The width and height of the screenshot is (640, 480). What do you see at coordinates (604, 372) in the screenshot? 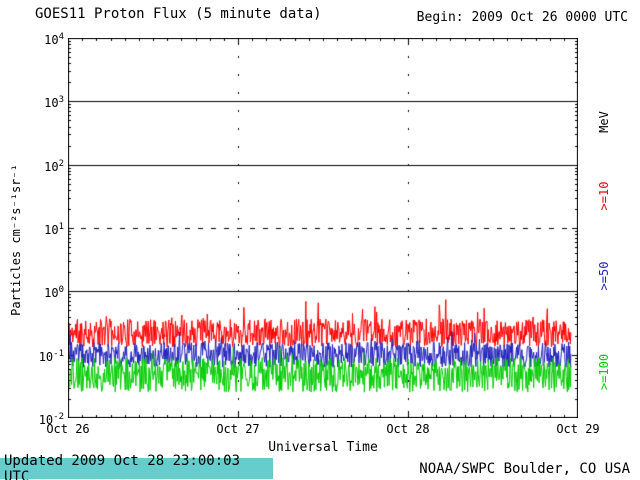
I see `legend-label-ge100: >=100` at bounding box center [604, 372].